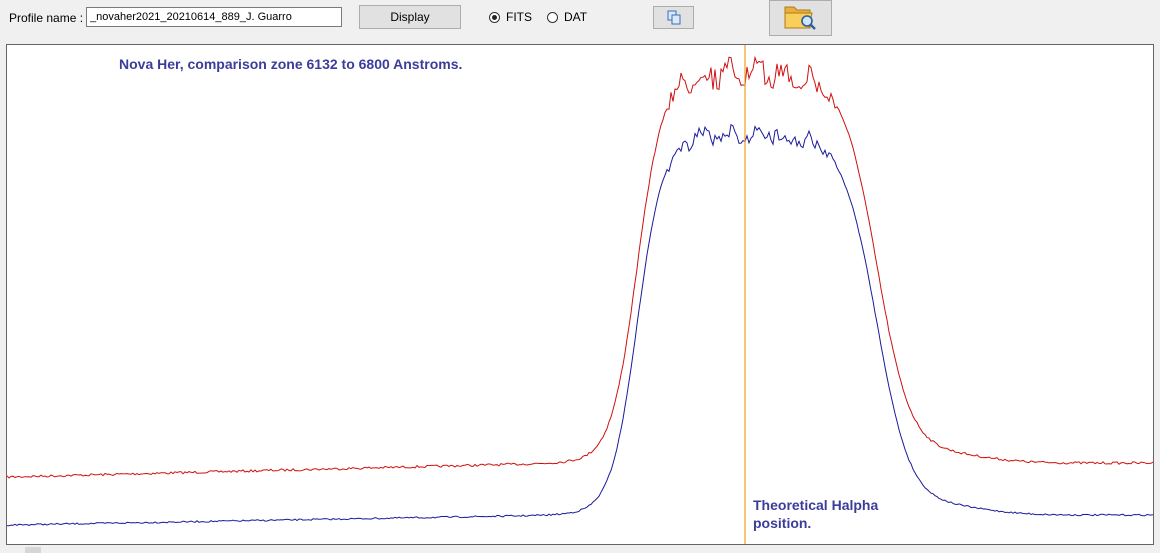  Describe the element at coordinates (816, 505) in the screenshot. I see `halpha-annotation-line1: Theoretical Halpha` at that location.